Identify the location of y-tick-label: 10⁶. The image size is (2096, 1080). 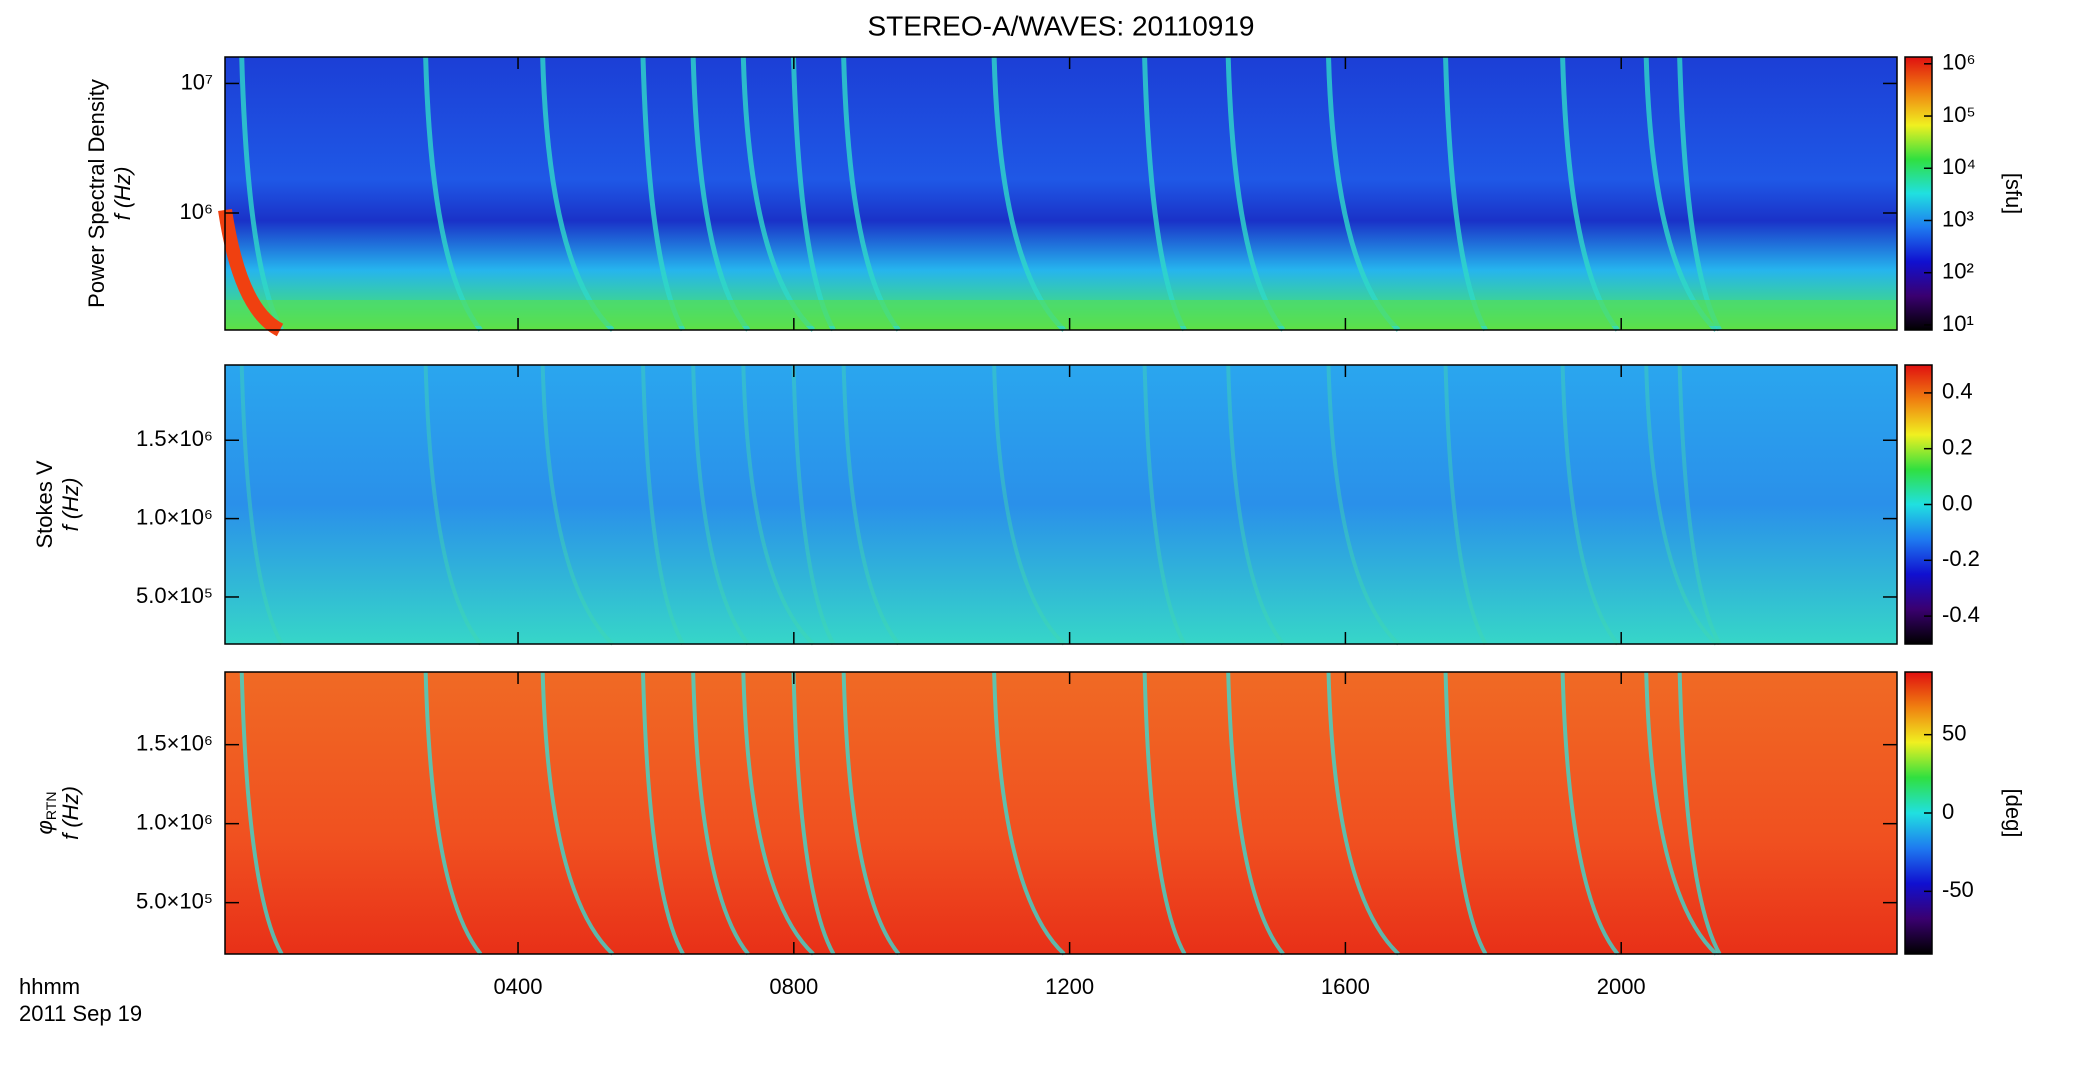
(196, 211).